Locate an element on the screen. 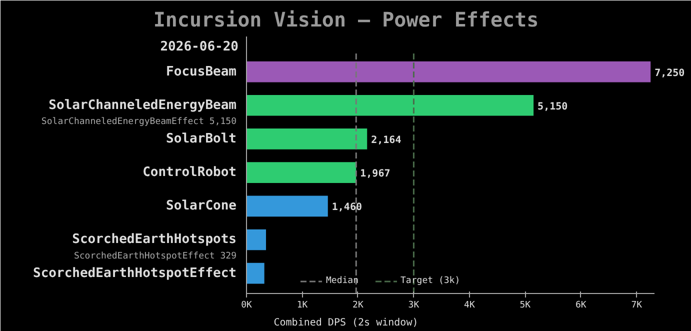  x-tick-label: 0K is located at coordinates (246, 305).